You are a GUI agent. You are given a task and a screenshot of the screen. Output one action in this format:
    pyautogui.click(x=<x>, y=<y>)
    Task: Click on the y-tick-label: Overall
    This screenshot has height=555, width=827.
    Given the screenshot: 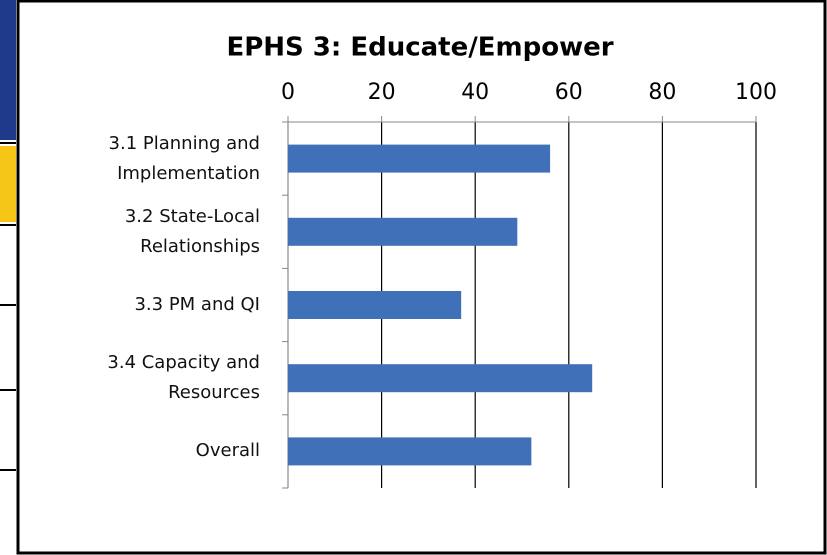 What is the action you would take?
    pyautogui.click(x=227, y=451)
    